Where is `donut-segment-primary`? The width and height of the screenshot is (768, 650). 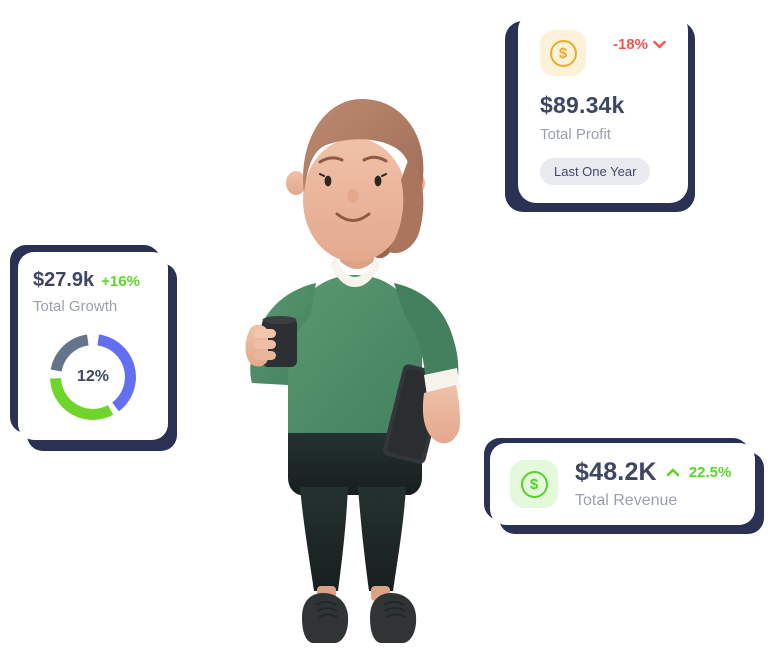 donut-segment-primary is located at coordinates (116, 373).